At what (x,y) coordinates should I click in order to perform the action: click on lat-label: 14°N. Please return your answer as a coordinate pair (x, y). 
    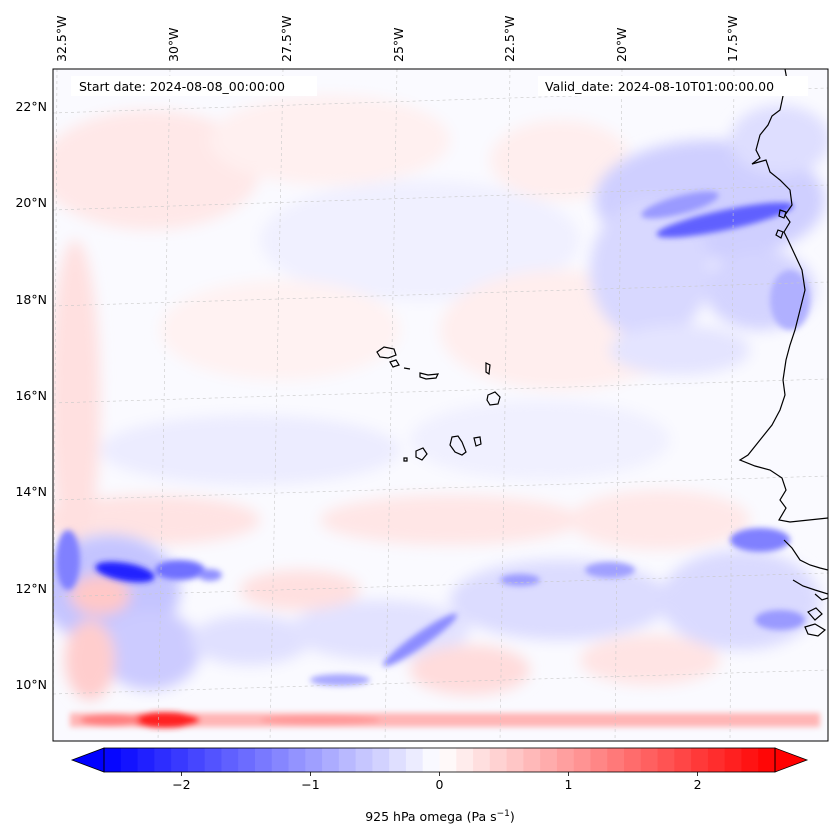
    Looking at the image, I should click on (31, 491).